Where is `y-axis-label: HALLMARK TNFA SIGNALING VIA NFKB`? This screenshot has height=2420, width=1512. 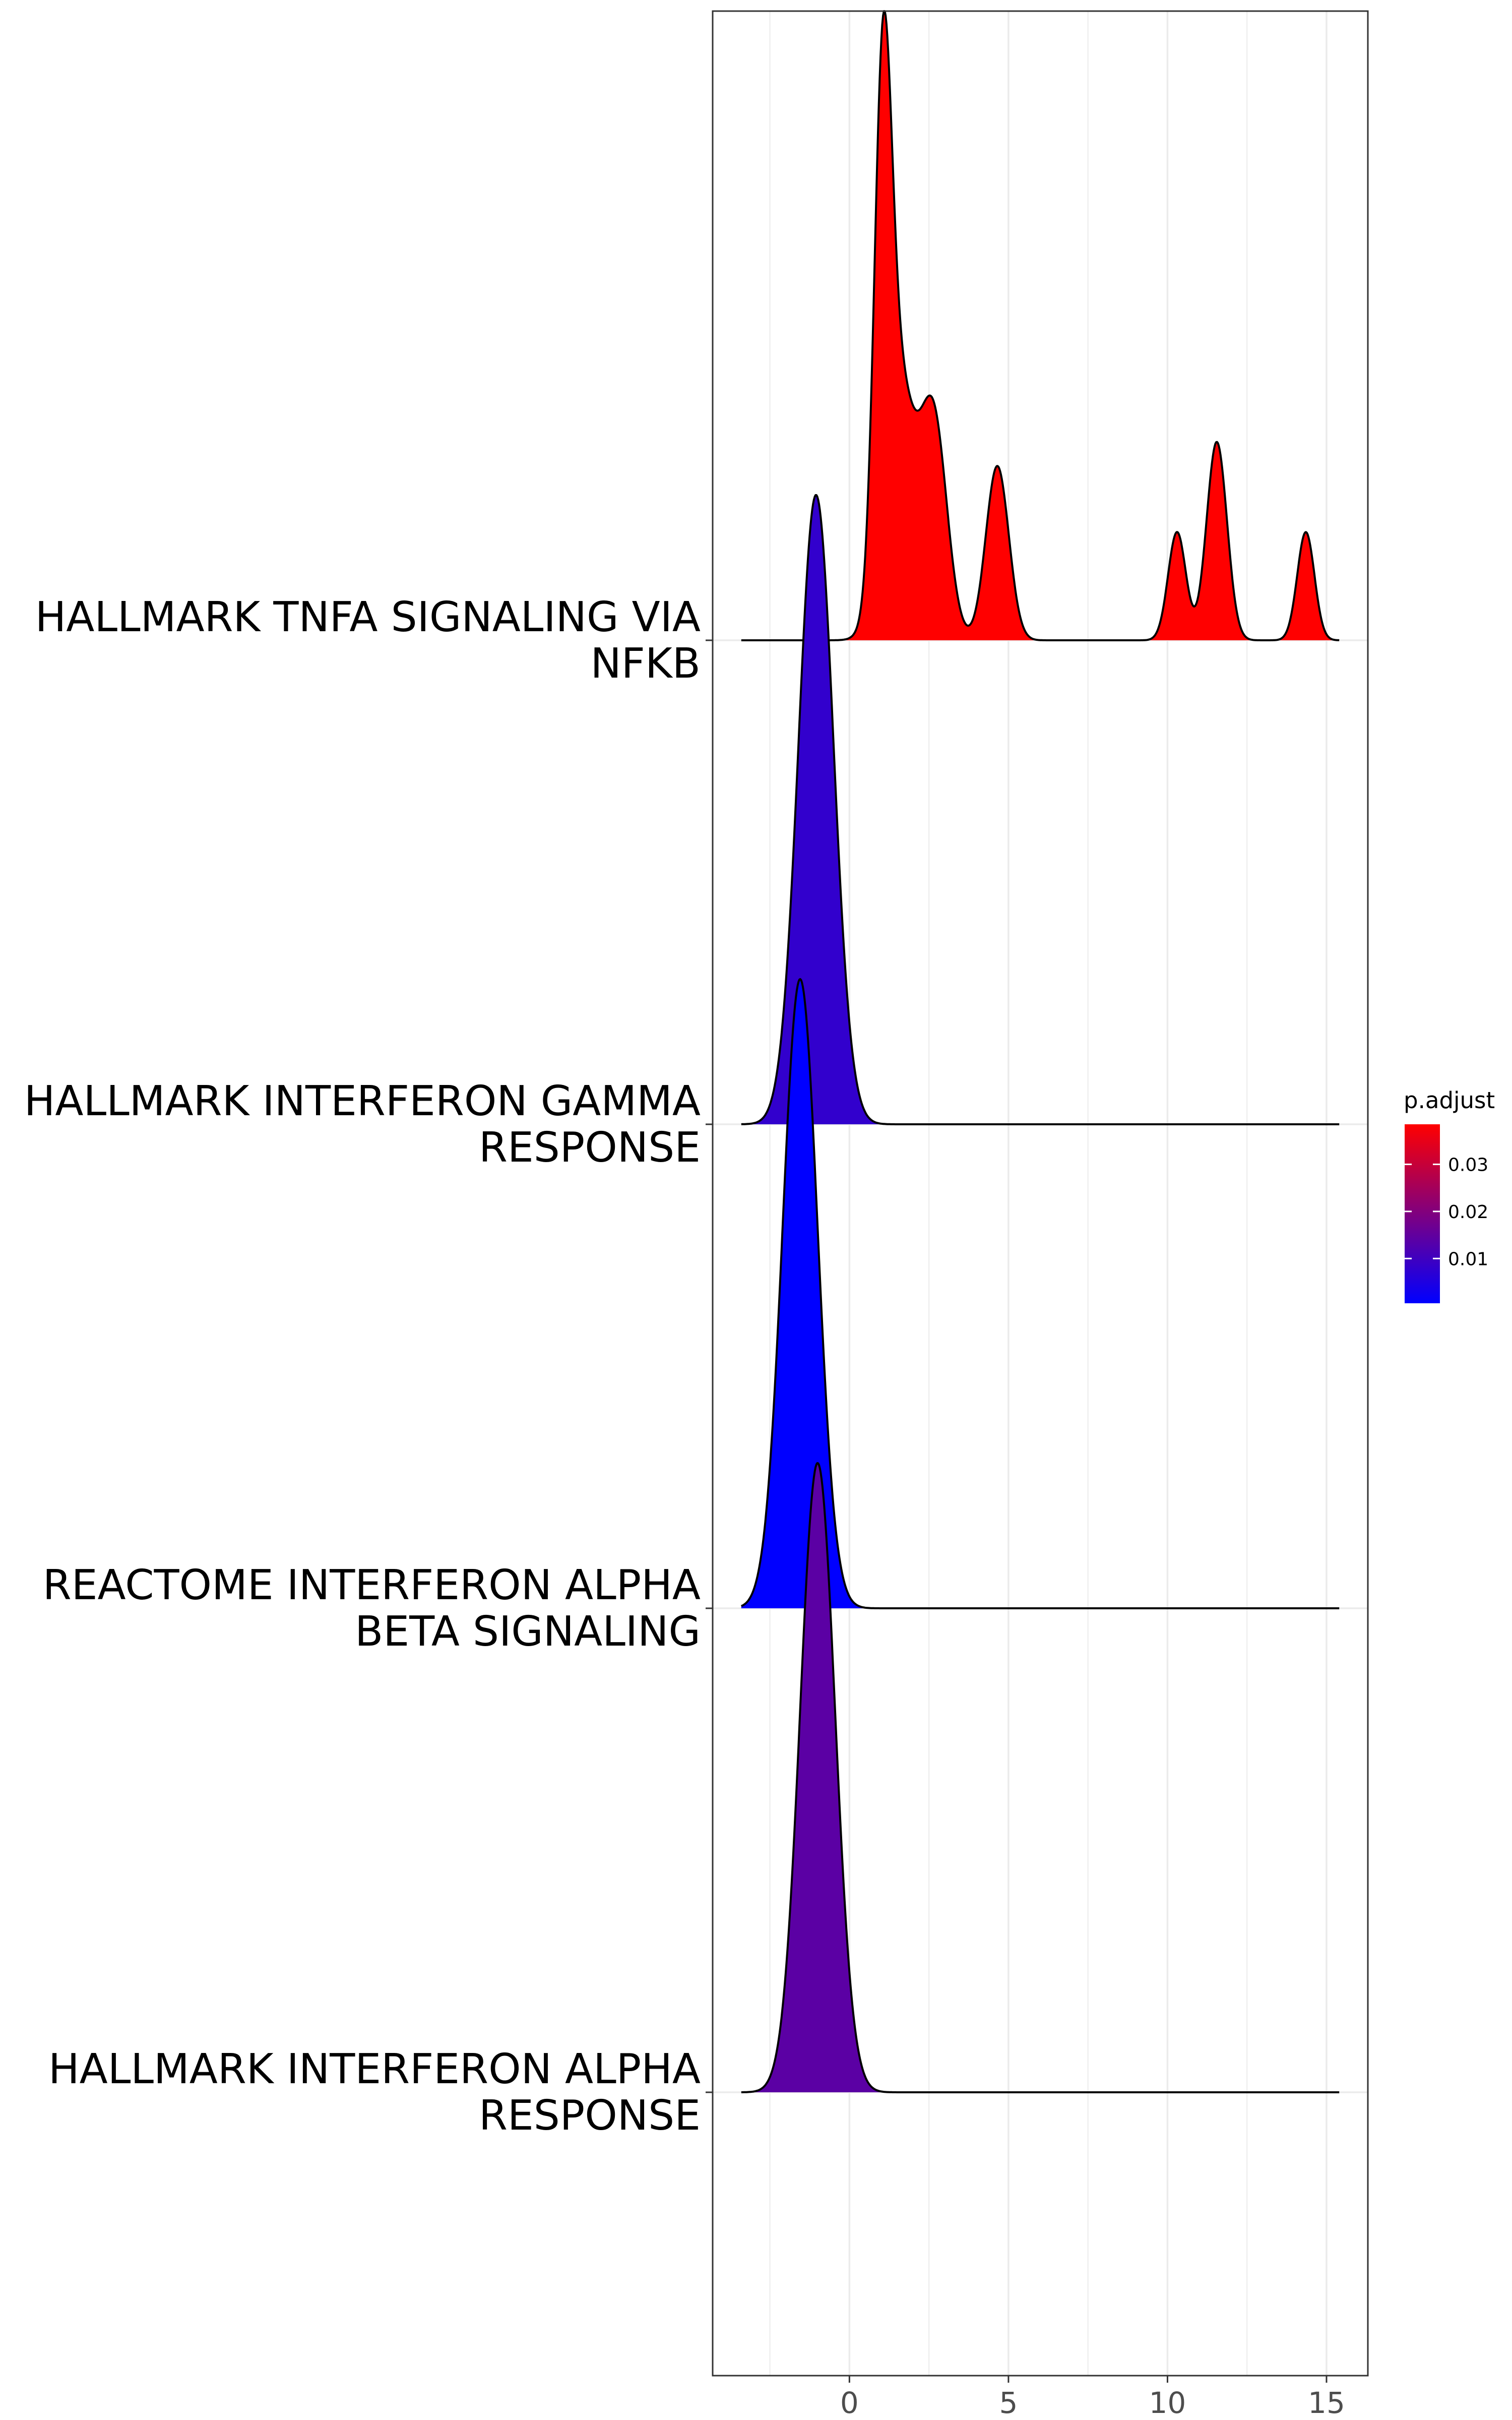 y-axis-label: HALLMARK TNFA SIGNALING VIA NFKB is located at coordinates (368, 640).